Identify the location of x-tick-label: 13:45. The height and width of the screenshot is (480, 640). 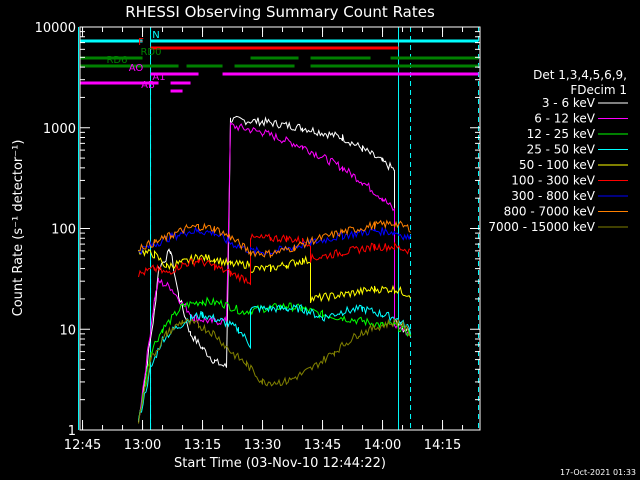
(322, 445).